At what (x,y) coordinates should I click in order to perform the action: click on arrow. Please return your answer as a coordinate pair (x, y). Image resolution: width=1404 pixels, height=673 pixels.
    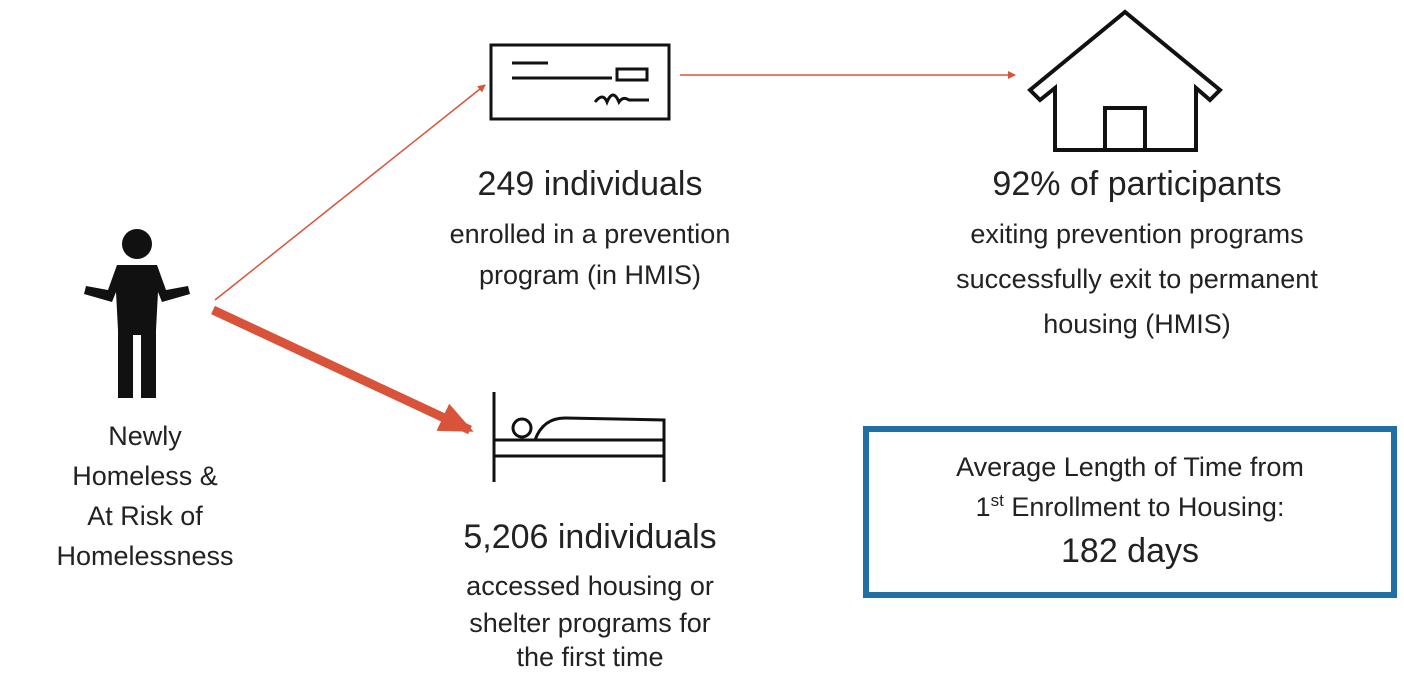
    Looking at the image, I should click on (350, 192).